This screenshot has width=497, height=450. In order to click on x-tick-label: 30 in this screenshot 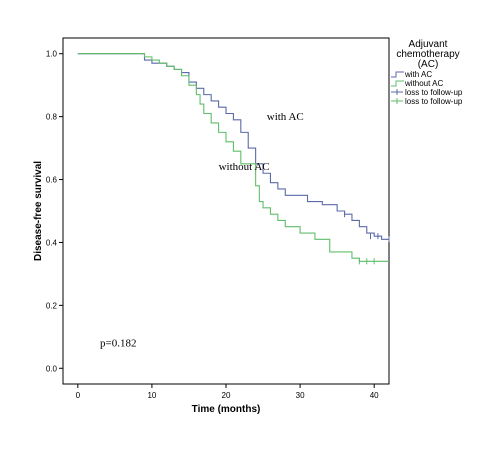, I will do `click(300, 395)`.